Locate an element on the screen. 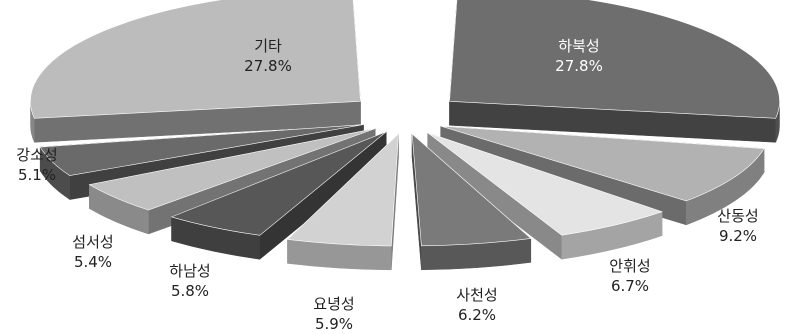  slice-value-label: 5.4% is located at coordinates (93, 262).